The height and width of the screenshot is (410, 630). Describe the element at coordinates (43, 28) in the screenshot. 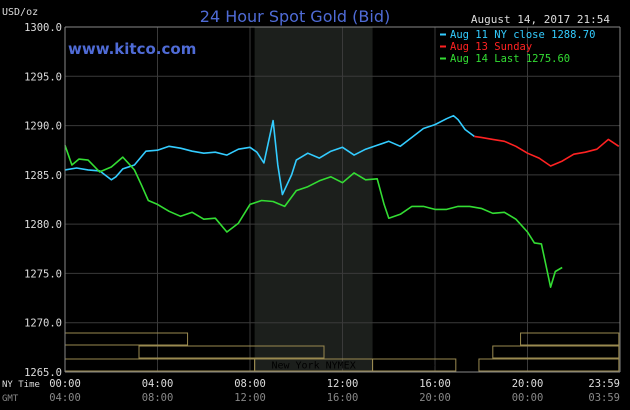

I see `y-tick-label: 1300.0` at that location.